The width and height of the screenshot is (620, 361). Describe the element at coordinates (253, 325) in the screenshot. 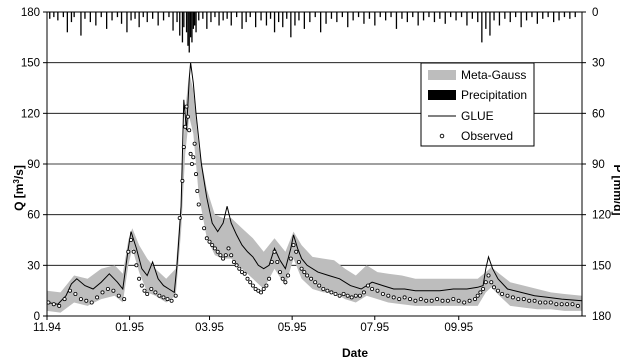

I see `x-axis-ticks: 11.94 01.95 03.95 05.95 07.95 09.95` at that location.